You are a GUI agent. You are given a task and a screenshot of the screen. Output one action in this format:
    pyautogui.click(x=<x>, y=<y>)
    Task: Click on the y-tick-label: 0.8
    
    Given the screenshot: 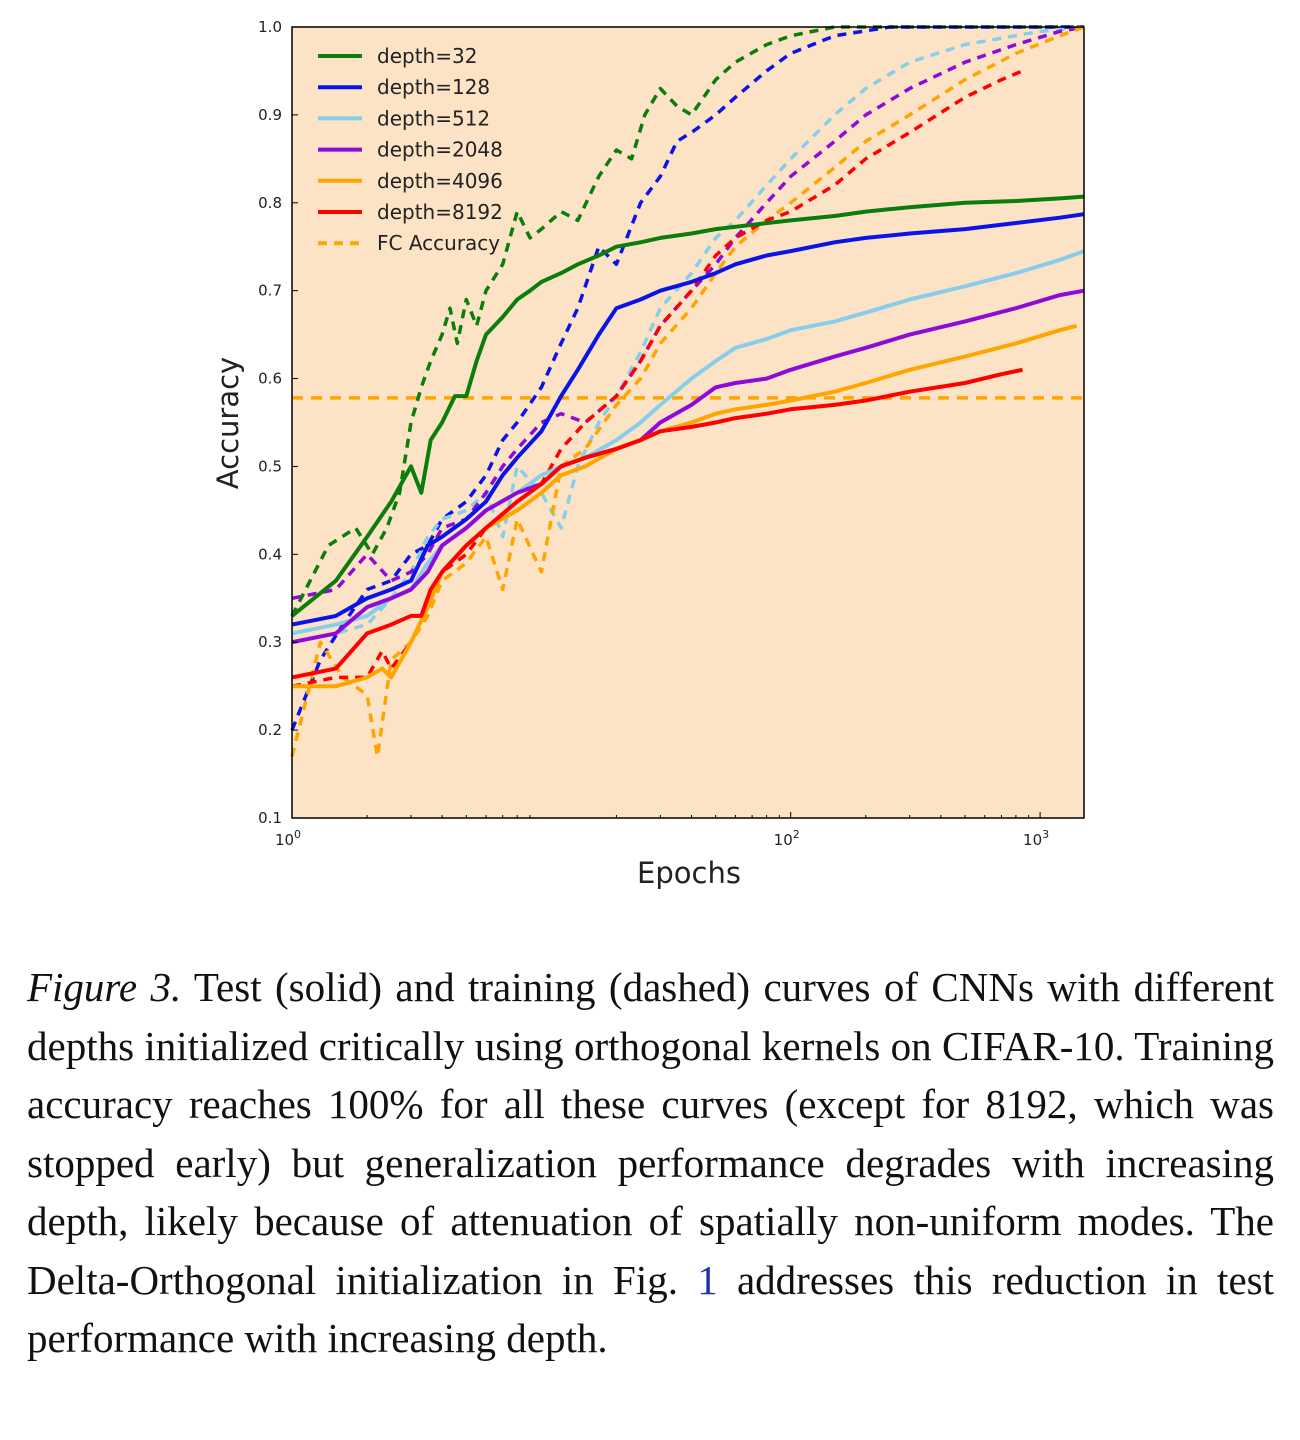 What is the action you would take?
    pyautogui.click(x=270, y=203)
    